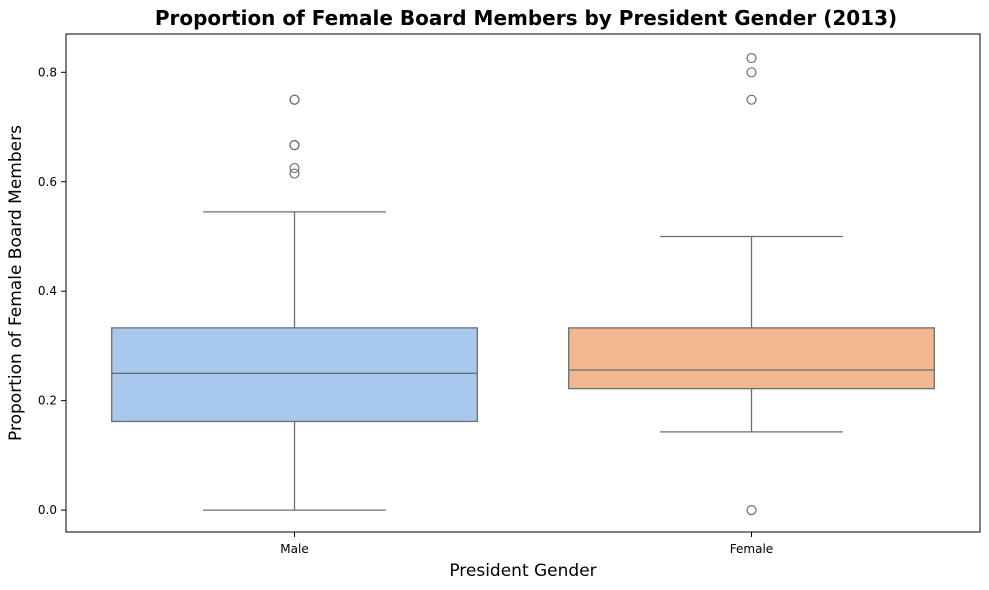  What do you see at coordinates (47, 182) in the screenshot?
I see `y-tick-label: 0.6` at bounding box center [47, 182].